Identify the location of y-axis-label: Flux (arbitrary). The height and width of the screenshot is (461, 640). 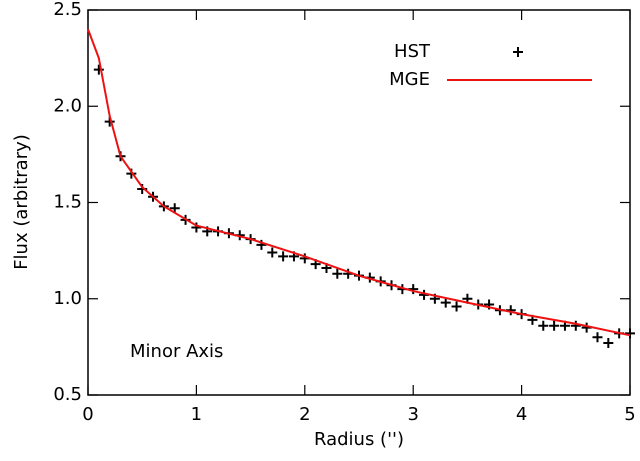
(21, 202).